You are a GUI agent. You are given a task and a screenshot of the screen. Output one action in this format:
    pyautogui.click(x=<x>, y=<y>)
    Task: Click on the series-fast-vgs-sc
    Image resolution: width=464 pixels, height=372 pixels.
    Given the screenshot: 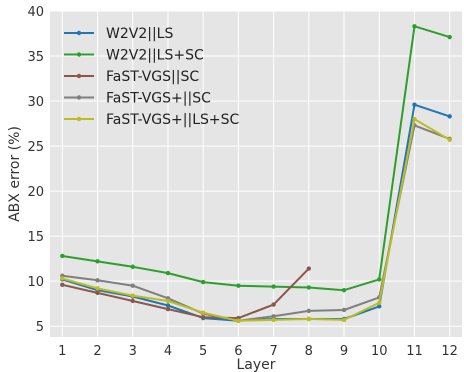 What is the action you would take?
    pyautogui.click(x=186, y=293)
    